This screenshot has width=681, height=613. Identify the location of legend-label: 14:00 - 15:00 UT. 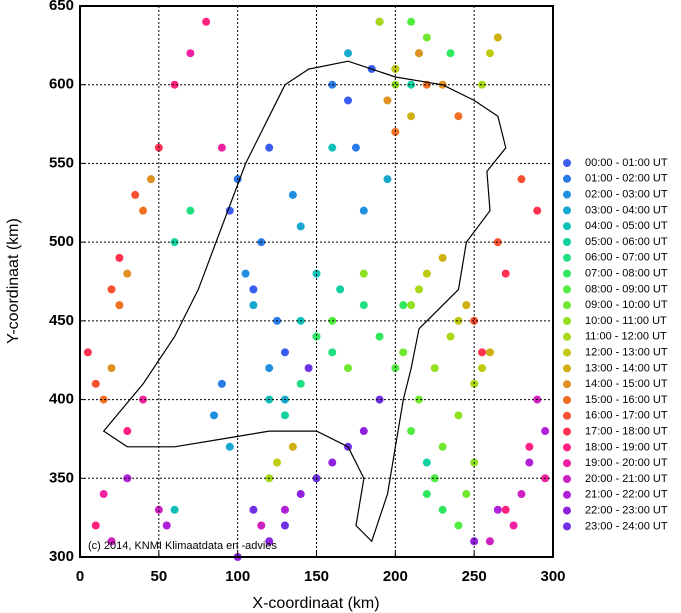
(626, 384).